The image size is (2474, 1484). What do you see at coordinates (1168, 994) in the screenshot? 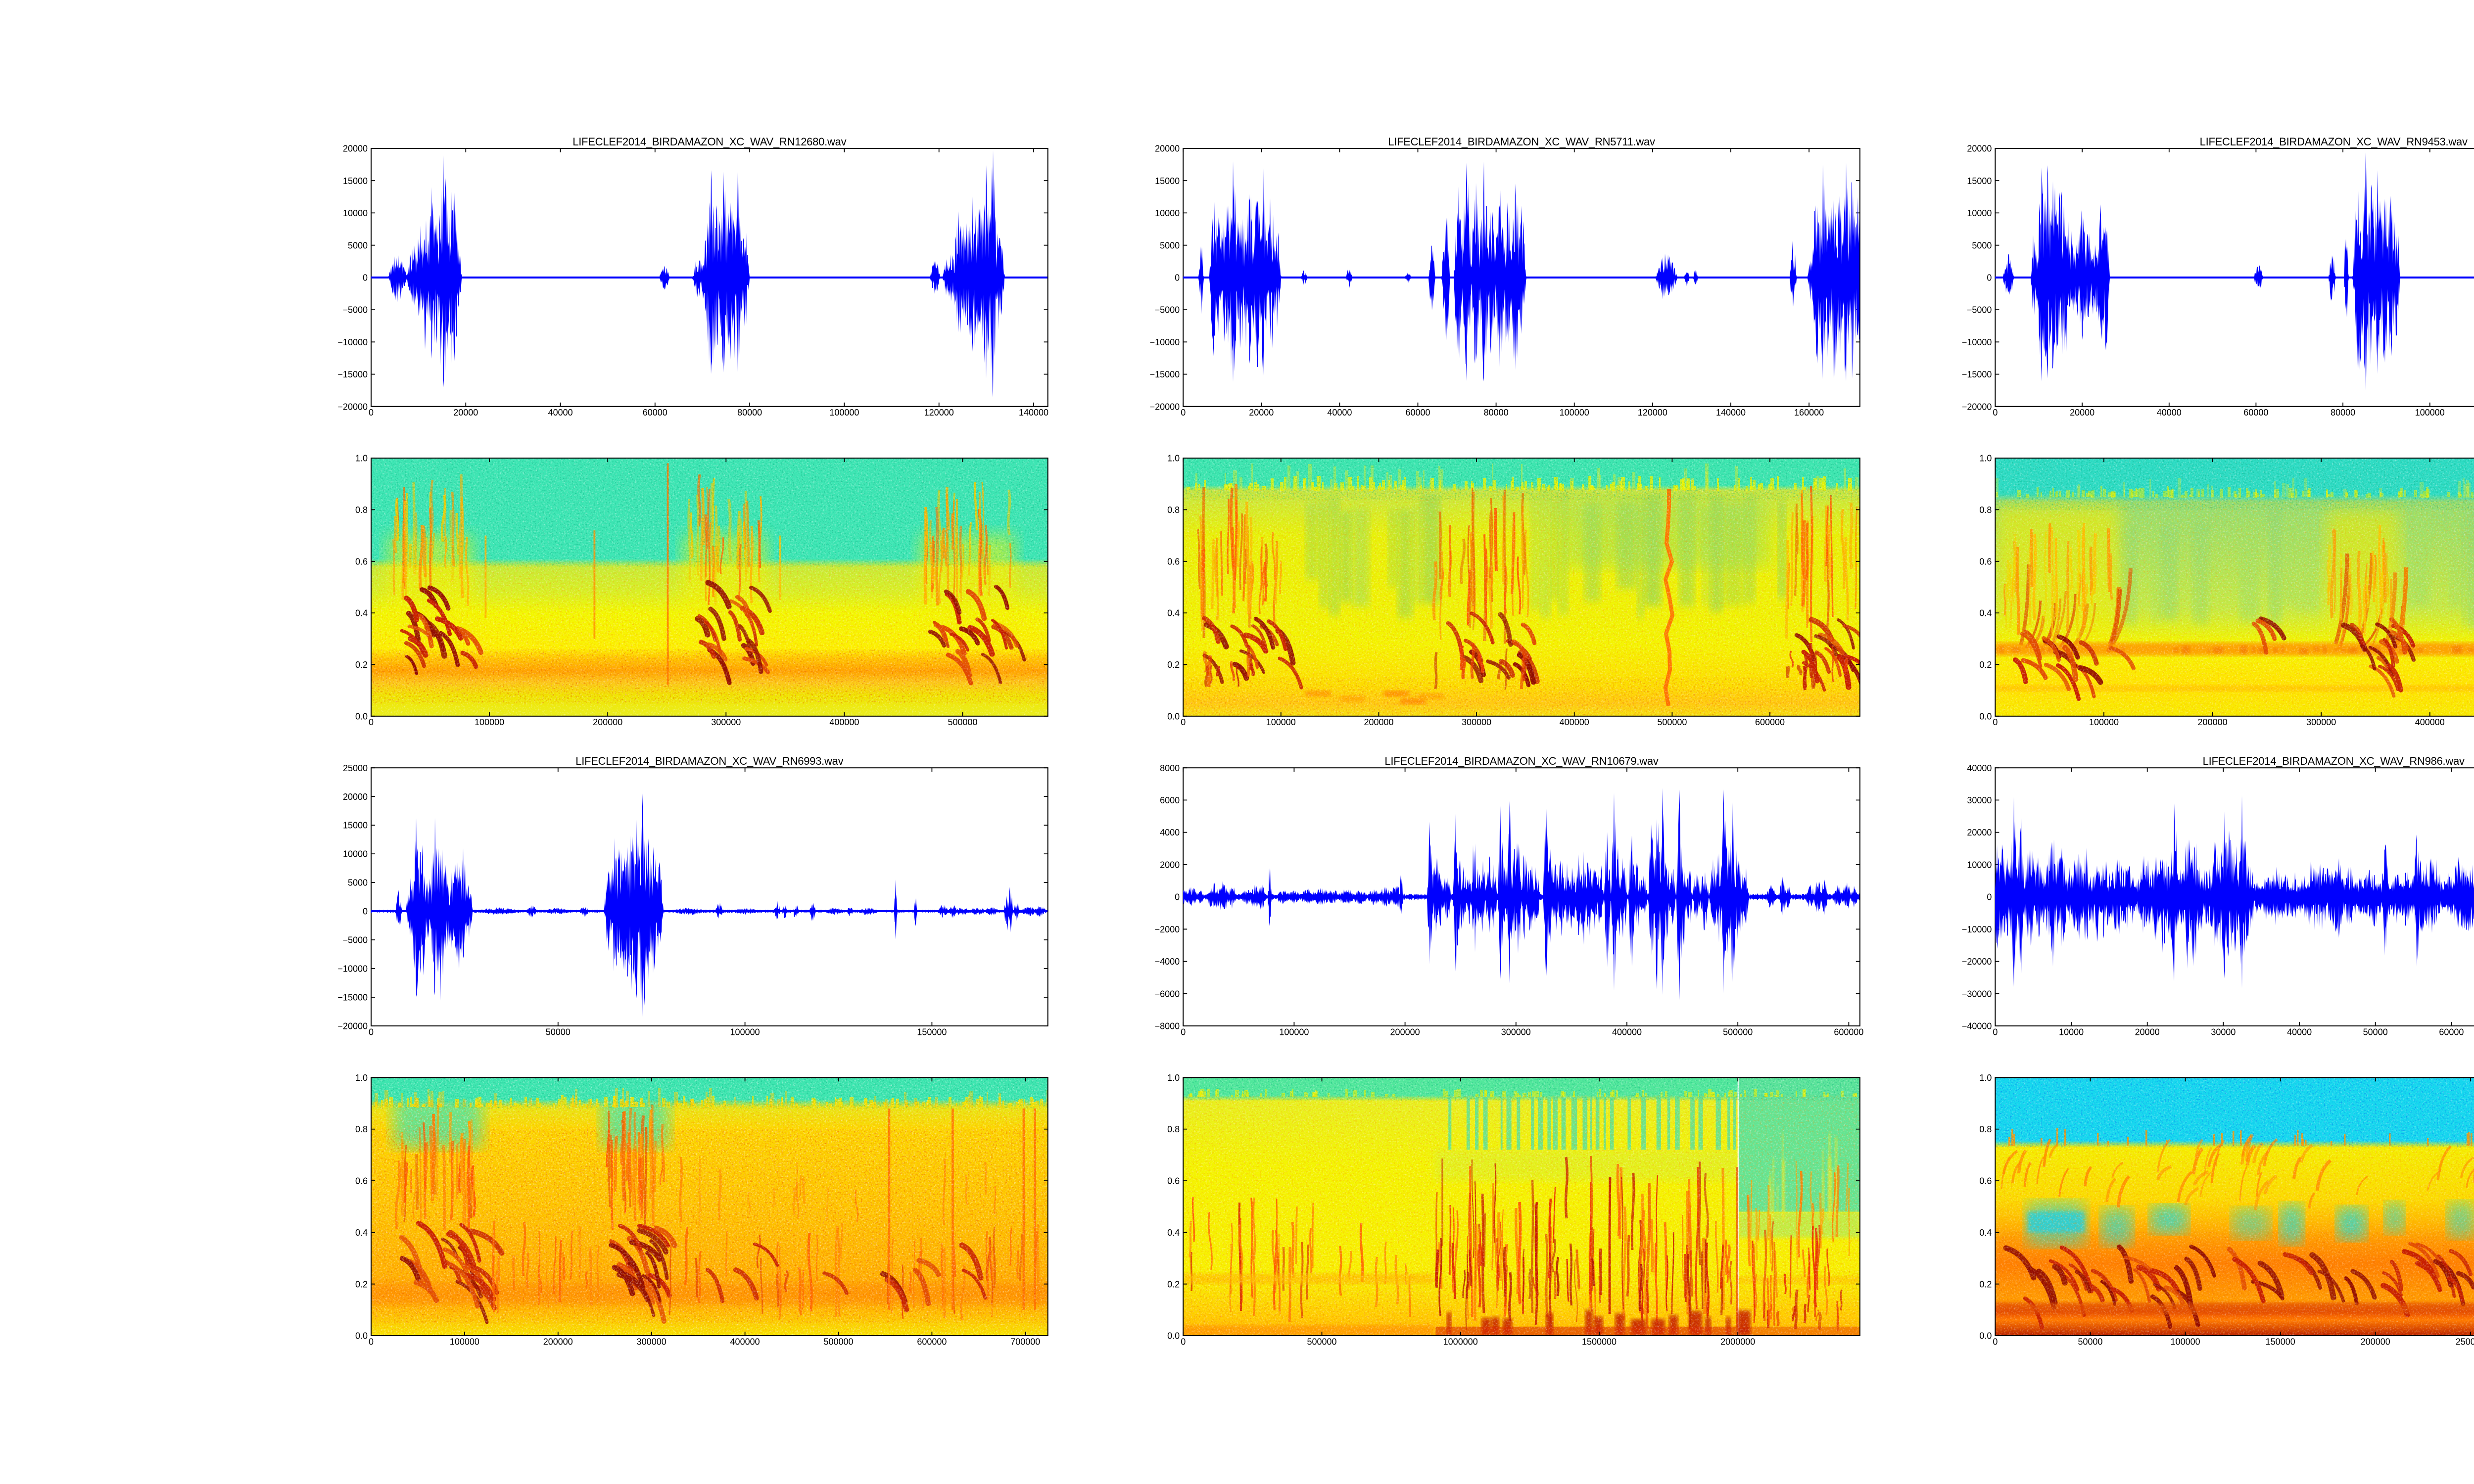
I see `svg-text: −6000` at bounding box center [1168, 994].